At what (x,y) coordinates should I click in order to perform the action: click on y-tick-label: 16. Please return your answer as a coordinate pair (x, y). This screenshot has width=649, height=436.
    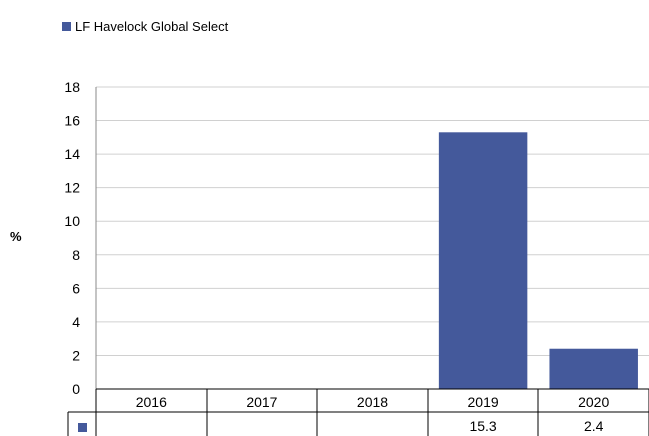
    Looking at the image, I should click on (72, 121).